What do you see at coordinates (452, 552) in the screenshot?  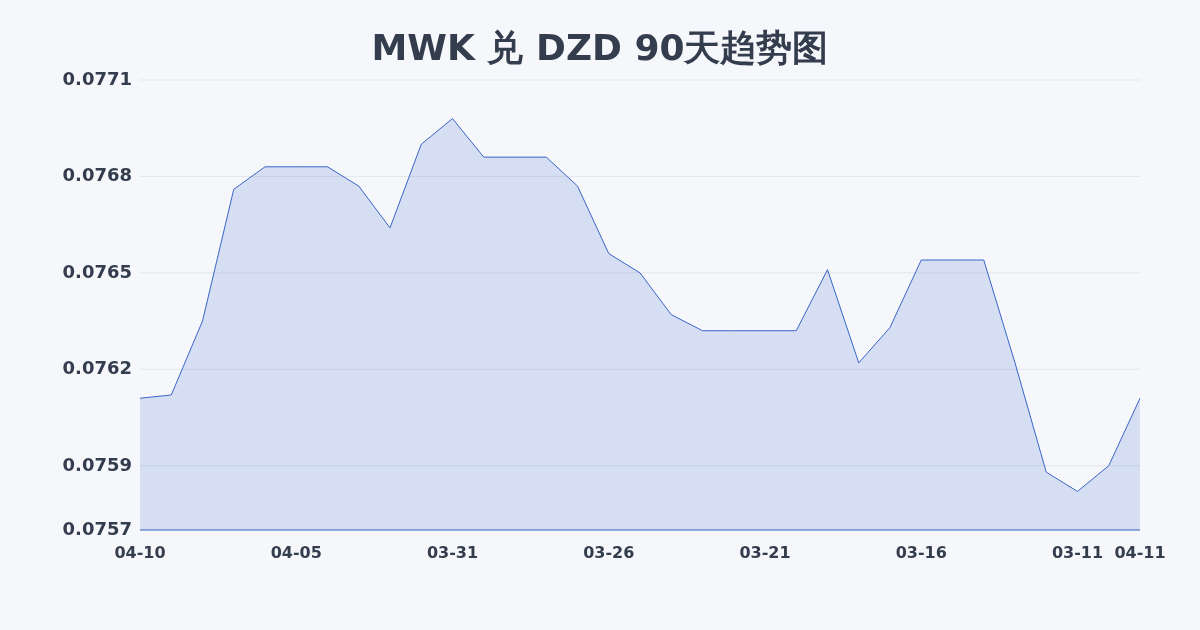 I see `x-tick-label: 03-31` at bounding box center [452, 552].